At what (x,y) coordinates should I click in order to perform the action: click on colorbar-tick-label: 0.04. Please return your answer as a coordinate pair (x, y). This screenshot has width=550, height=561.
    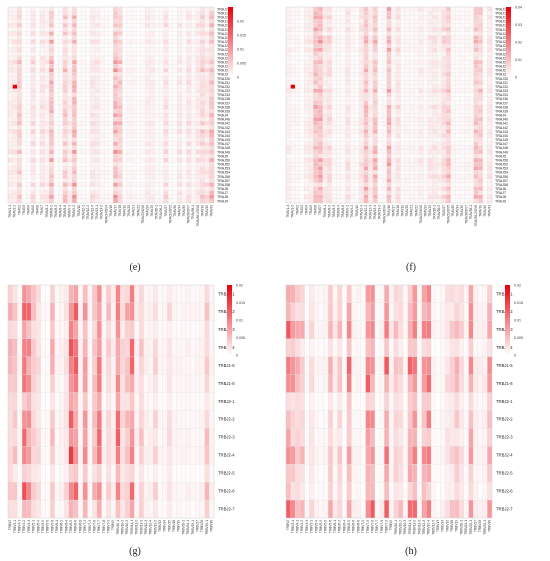
    Looking at the image, I should click on (518, 7).